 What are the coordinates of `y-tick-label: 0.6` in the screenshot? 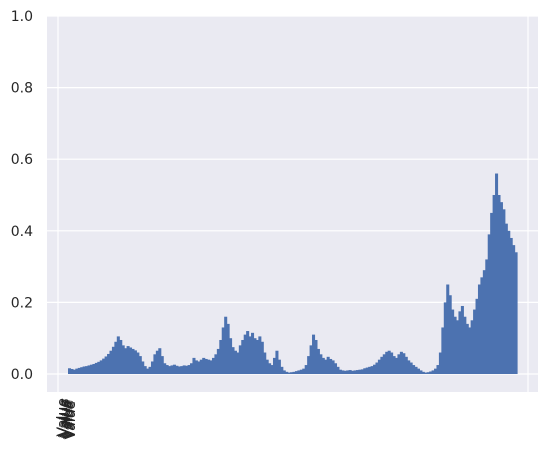 It's located at (22, 160).